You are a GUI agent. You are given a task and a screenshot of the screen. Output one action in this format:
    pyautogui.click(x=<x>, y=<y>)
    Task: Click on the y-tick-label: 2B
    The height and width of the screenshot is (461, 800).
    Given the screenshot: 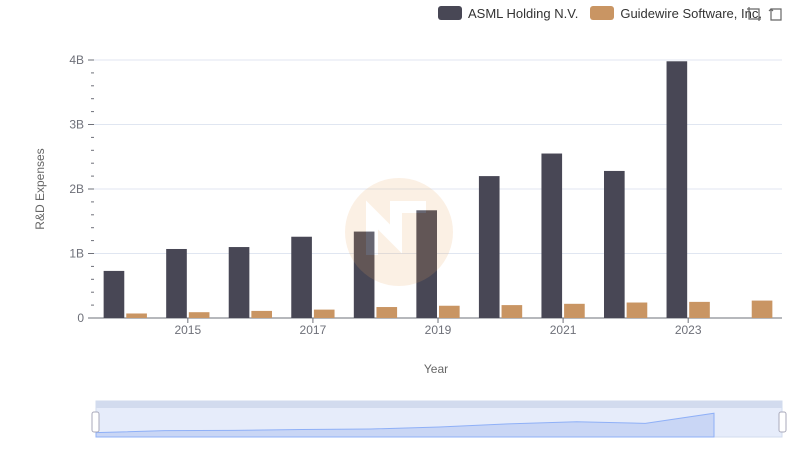 What is the action you would take?
    pyautogui.click(x=76, y=189)
    